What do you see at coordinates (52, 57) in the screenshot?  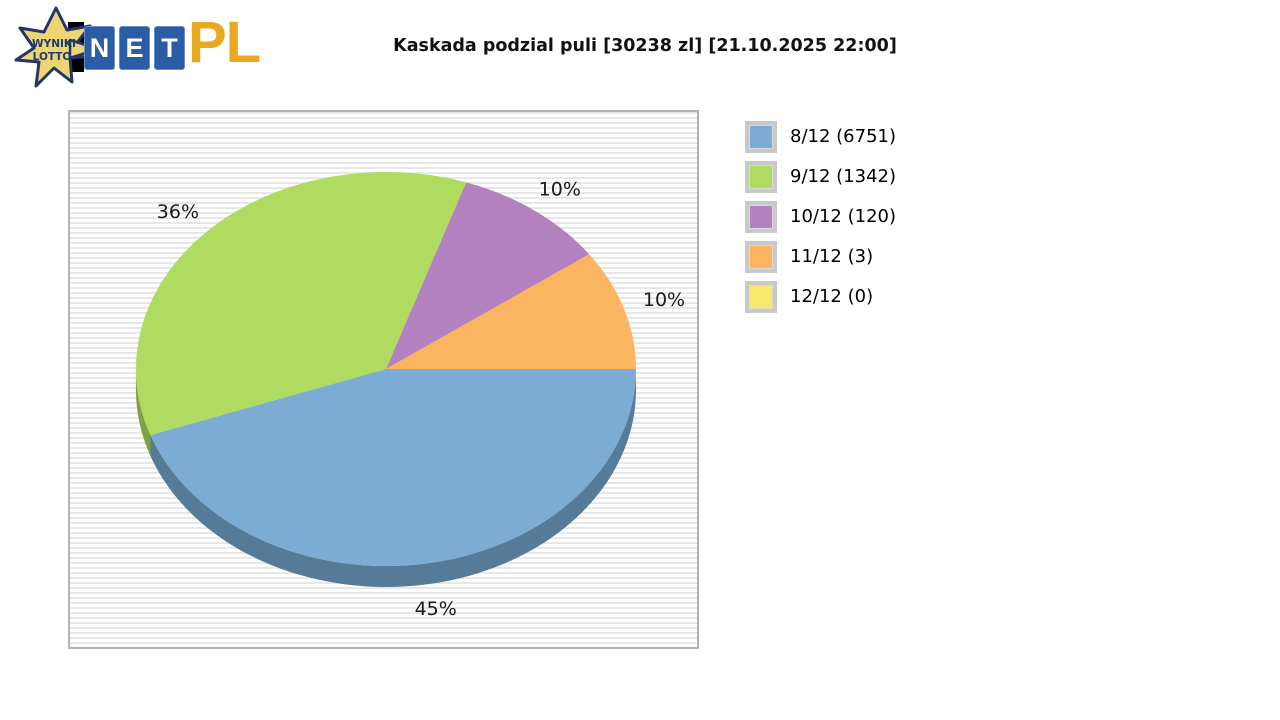 I see `star-text-lotto: LOTTO` at bounding box center [52, 57].